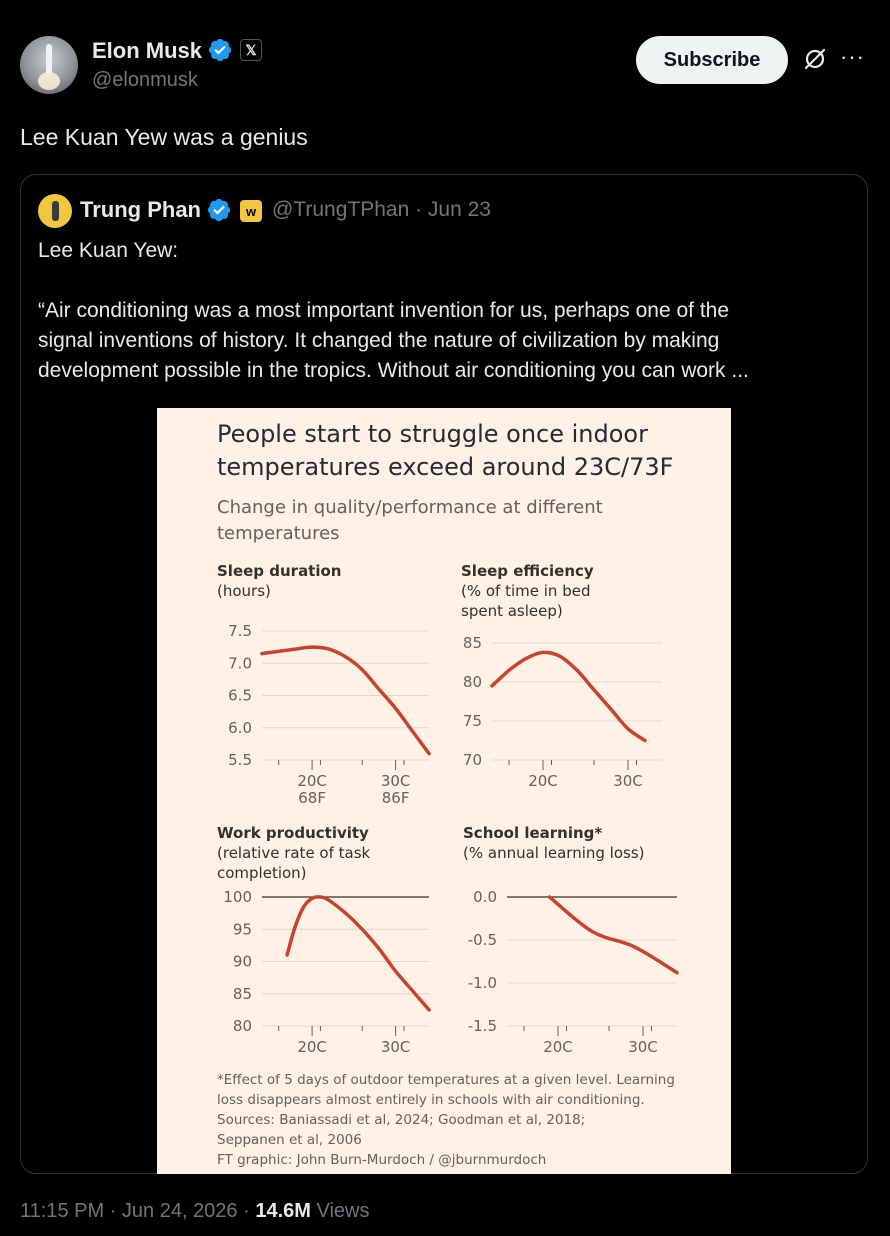 This screenshot has width=890, height=1236. What do you see at coordinates (289, 1140) in the screenshot?
I see `figure-source: Seppanen et al, 2006` at bounding box center [289, 1140].